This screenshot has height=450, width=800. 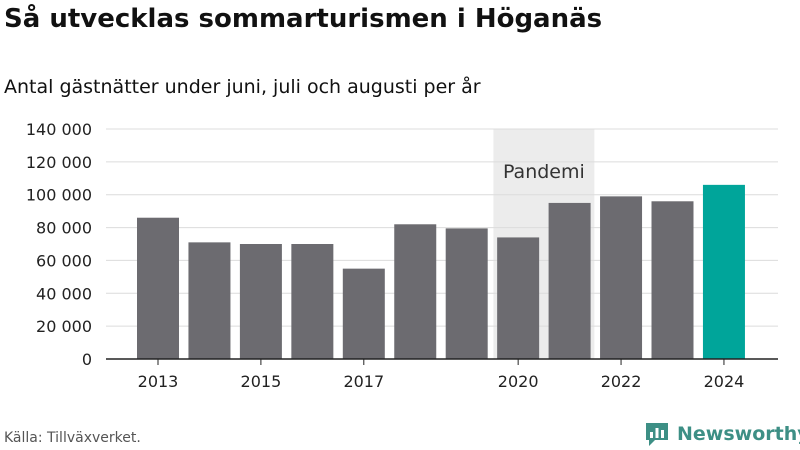 I want to click on x-tick-label: 2017, so click(x=363, y=381).